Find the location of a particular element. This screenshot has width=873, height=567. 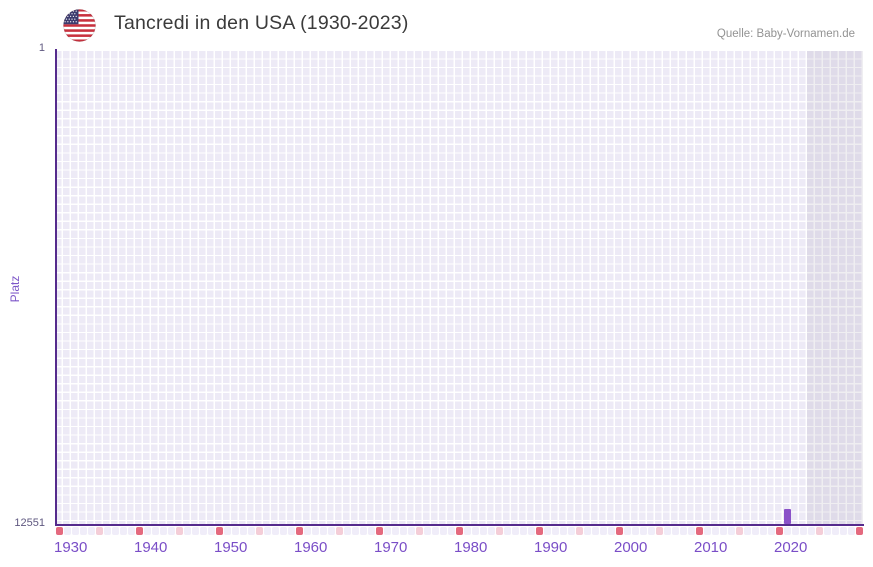

x-tick-cell-1980 is located at coordinates (459, 531).